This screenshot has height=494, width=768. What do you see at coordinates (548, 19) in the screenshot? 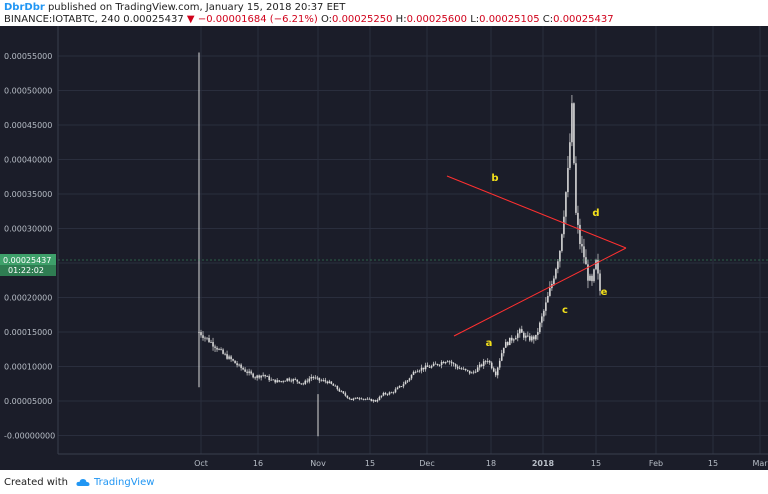
I see `close-label: C:` at bounding box center [548, 19].